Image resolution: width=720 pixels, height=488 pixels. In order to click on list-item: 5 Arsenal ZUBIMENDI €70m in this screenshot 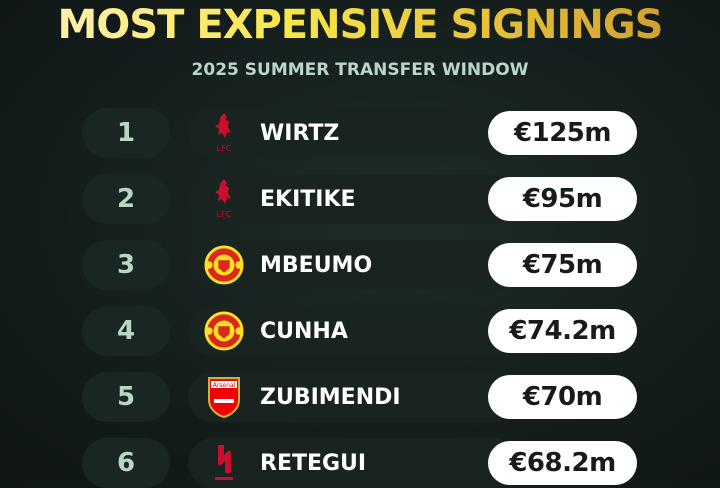, I will do `click(360, 397)`.